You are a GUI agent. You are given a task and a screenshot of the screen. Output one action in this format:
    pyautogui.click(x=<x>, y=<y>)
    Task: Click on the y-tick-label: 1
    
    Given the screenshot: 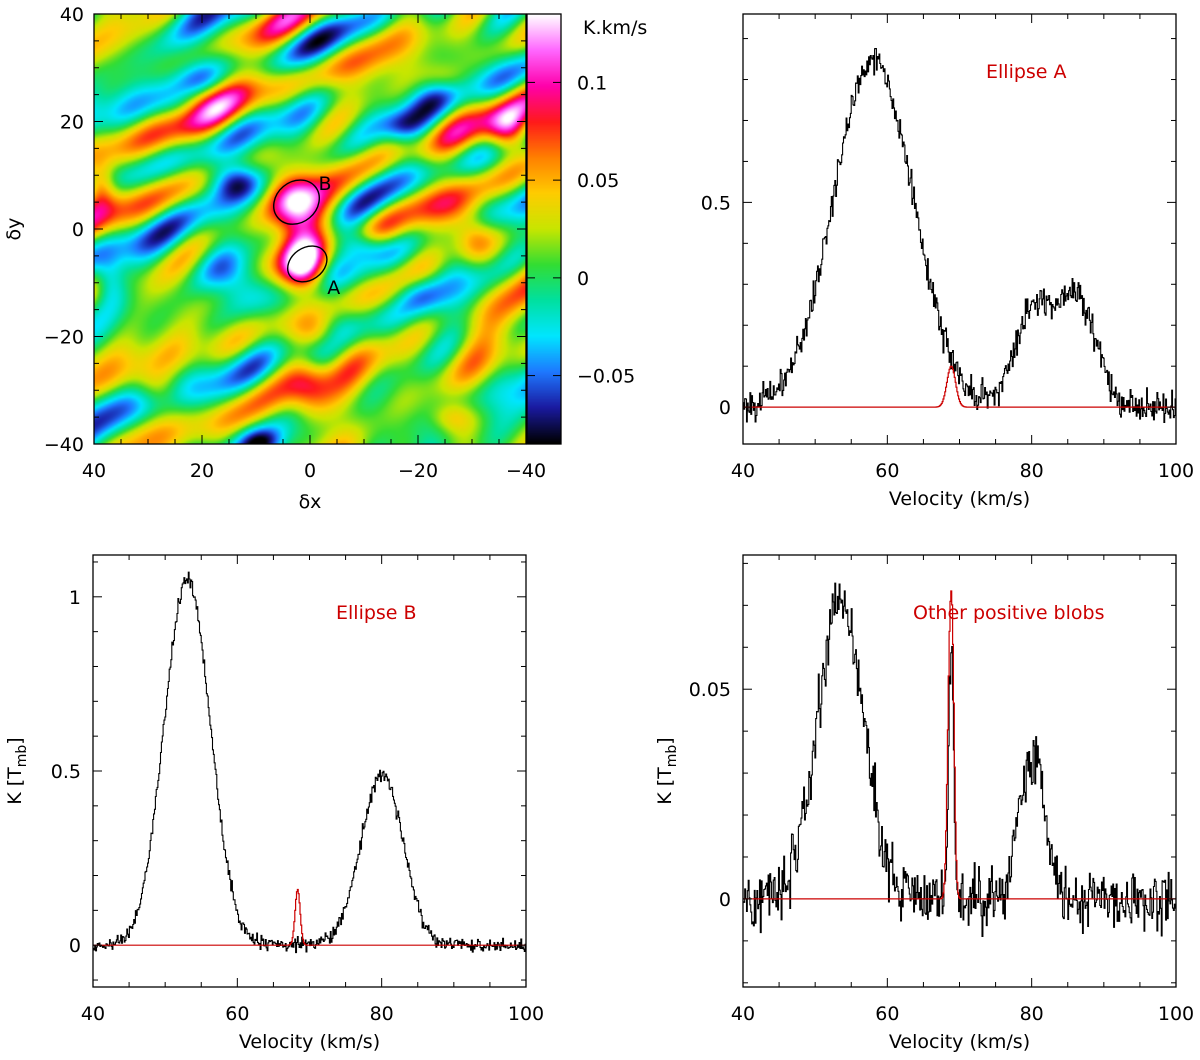 What is the action you would take?
    pyautogui.click(x=75, y=598)
    